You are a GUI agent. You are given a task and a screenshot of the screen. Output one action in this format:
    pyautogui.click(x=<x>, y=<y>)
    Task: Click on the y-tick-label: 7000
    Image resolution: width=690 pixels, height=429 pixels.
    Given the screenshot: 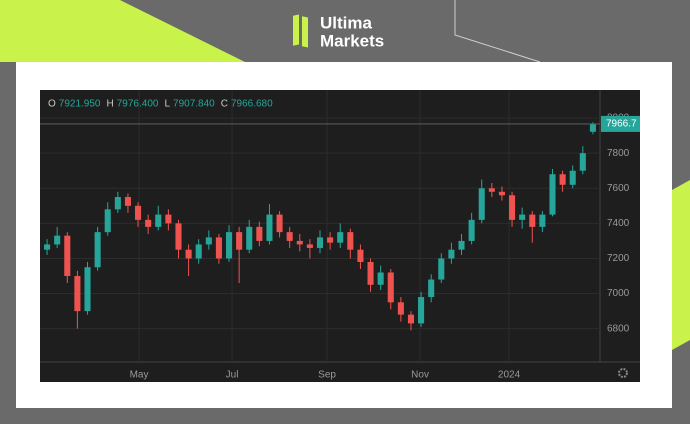 What is the action you would take?
    pyautogui.click(x=618, y=293)
    